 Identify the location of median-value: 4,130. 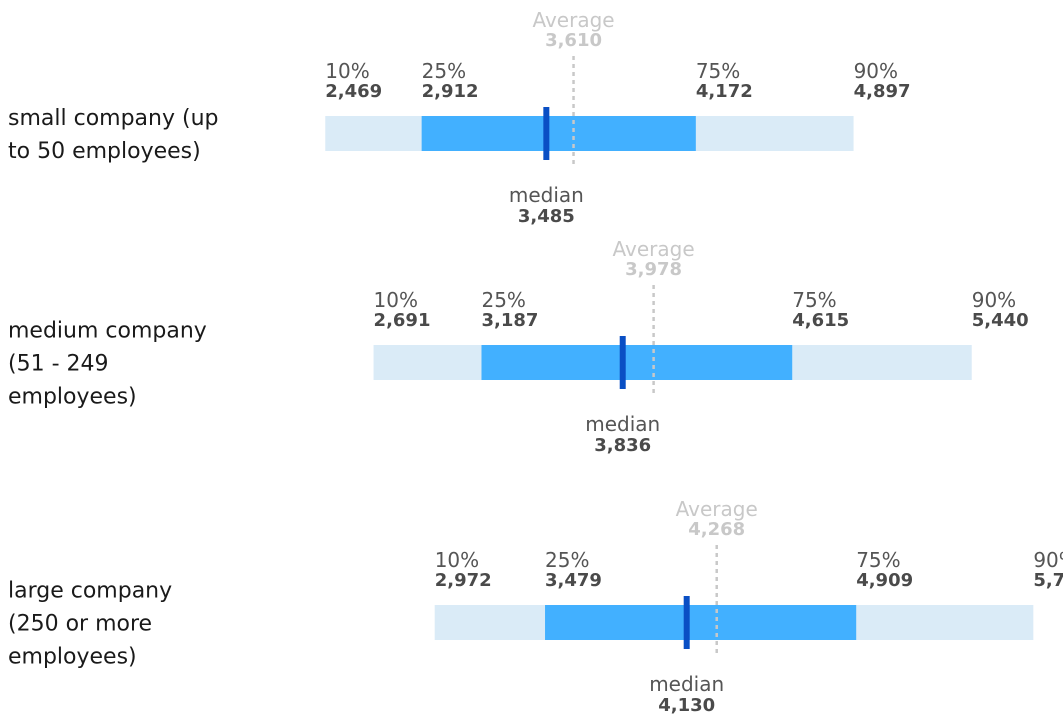
(686, 705).